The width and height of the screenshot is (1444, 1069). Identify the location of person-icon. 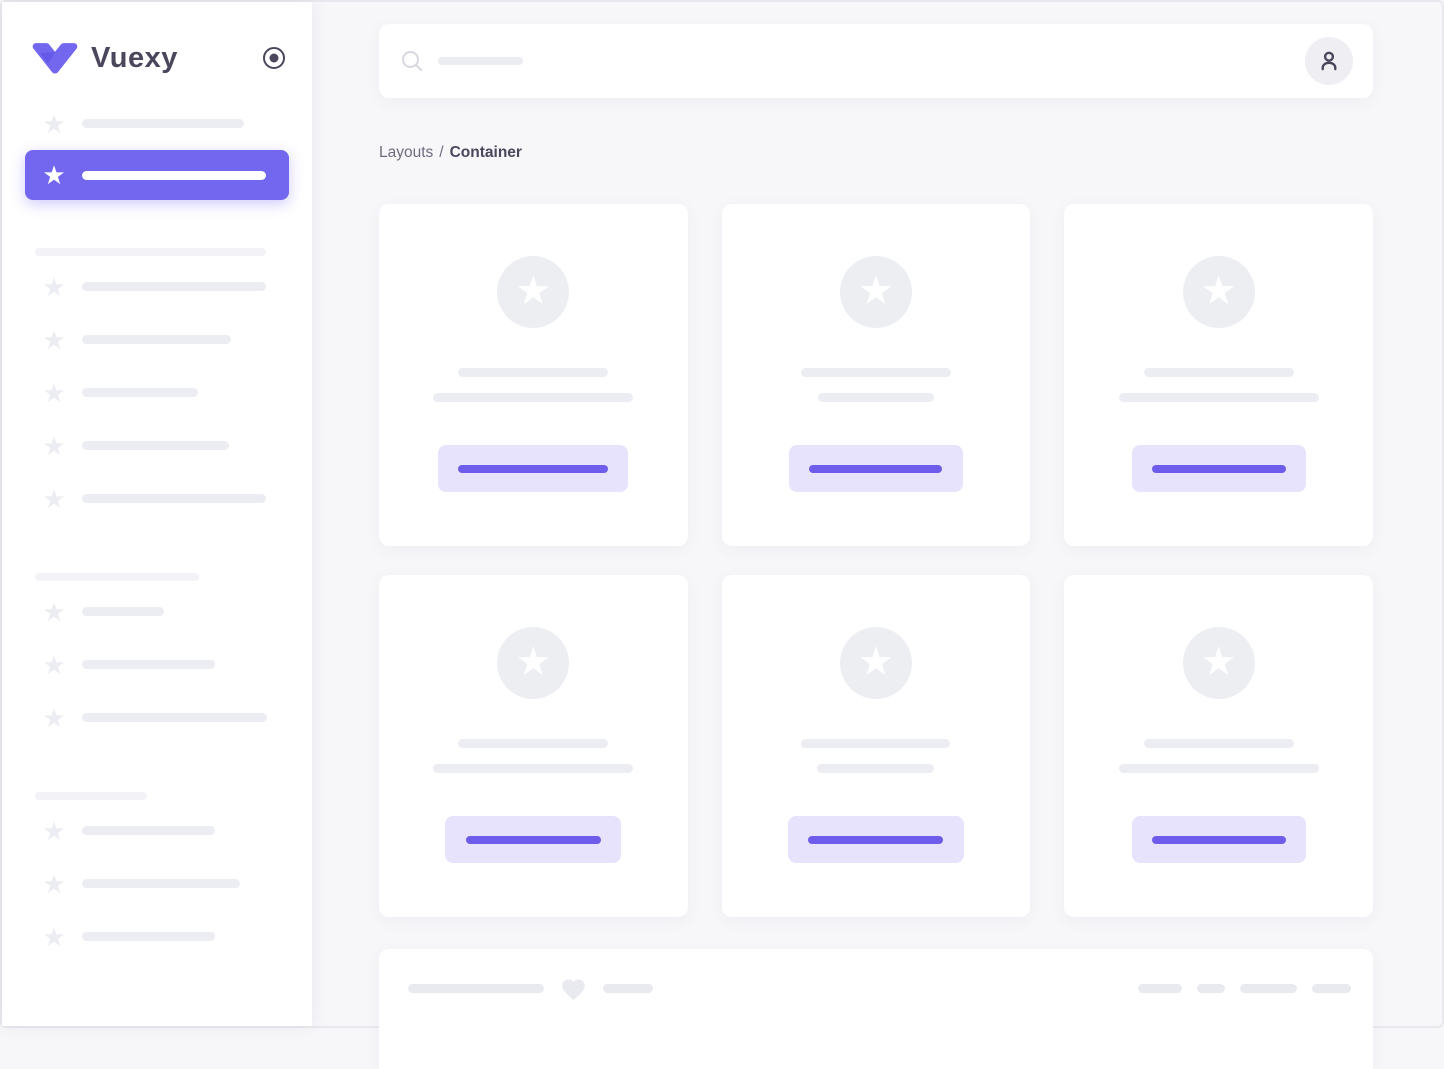
(1329, 61).